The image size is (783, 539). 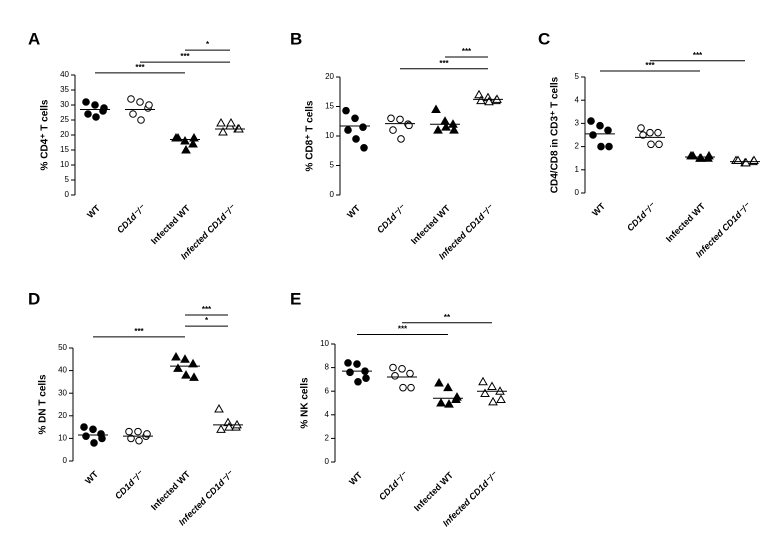 I want to click on y-tick-label: 40, so click(x=64, y=74).